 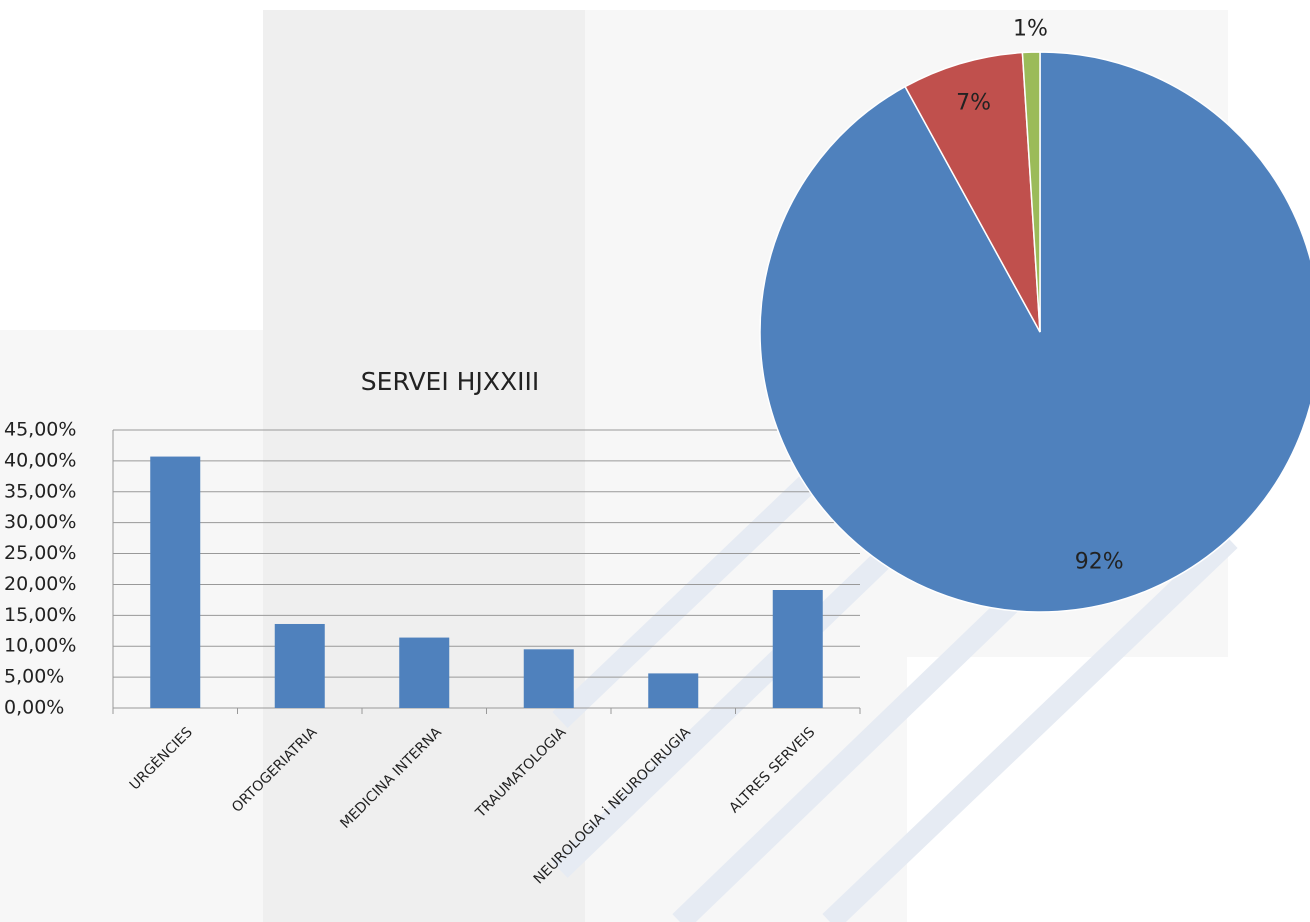 What do you see at coordinates (1030, 29) in the screenshot?
I see `data-label: 1%` at bounding box center [1030, 29].